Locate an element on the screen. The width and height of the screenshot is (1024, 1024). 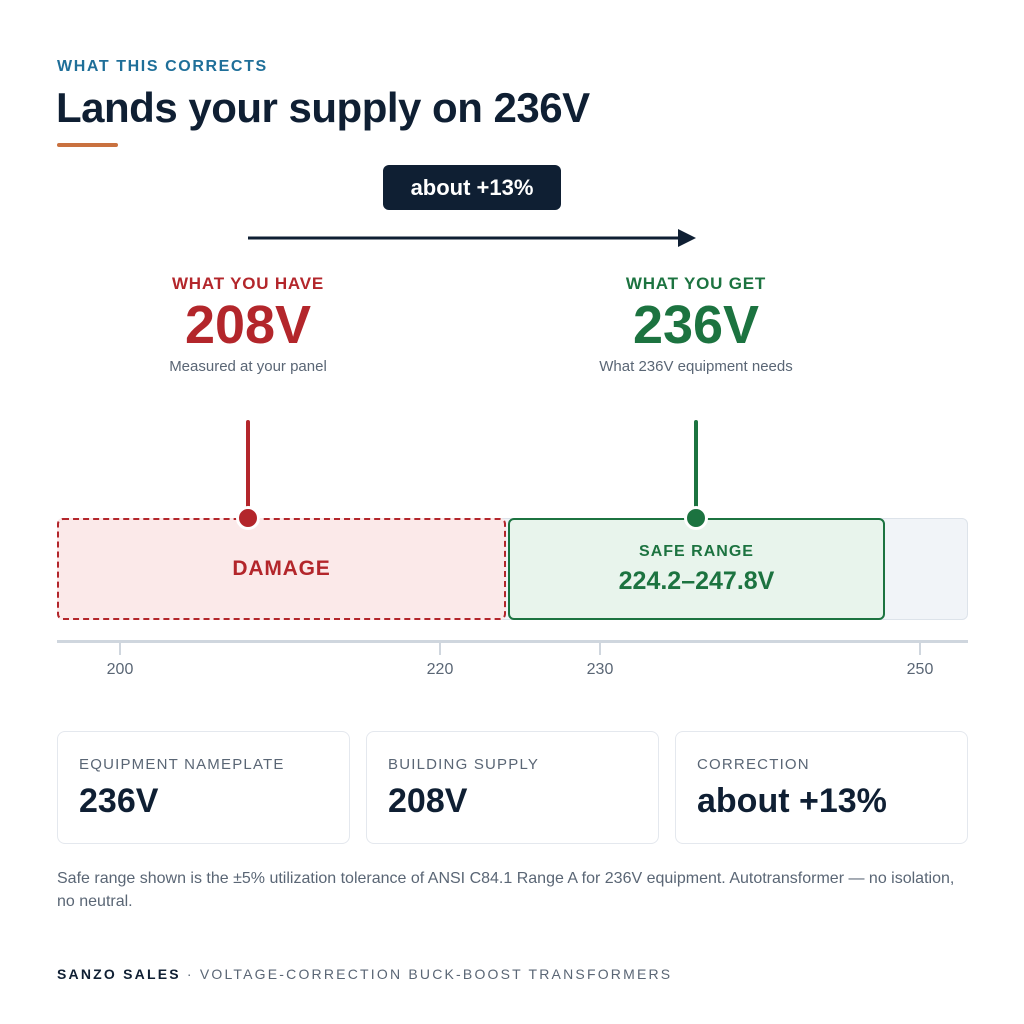
correction-card: CORRECTION about +13% is located at coordinates (821, 787).